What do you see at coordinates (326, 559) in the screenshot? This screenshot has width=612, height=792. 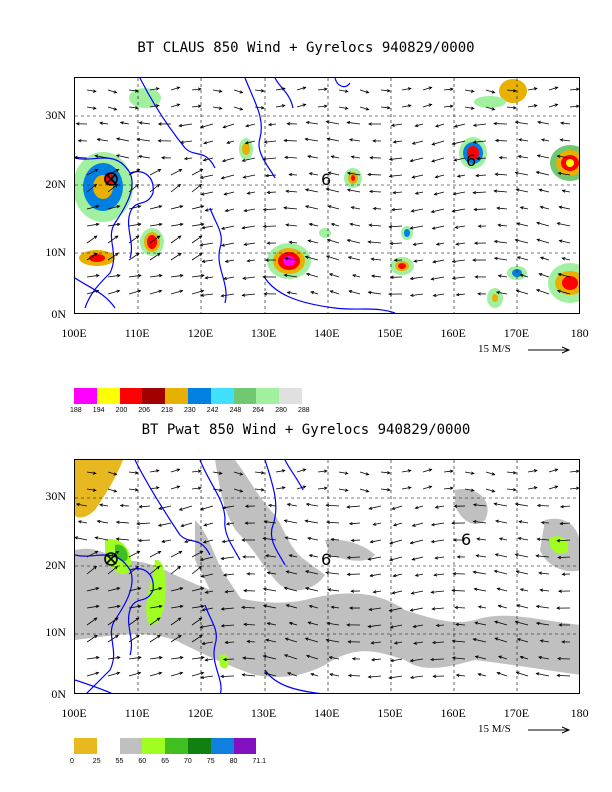 I see `svg-text: 6` at bounding box center [326, 559].